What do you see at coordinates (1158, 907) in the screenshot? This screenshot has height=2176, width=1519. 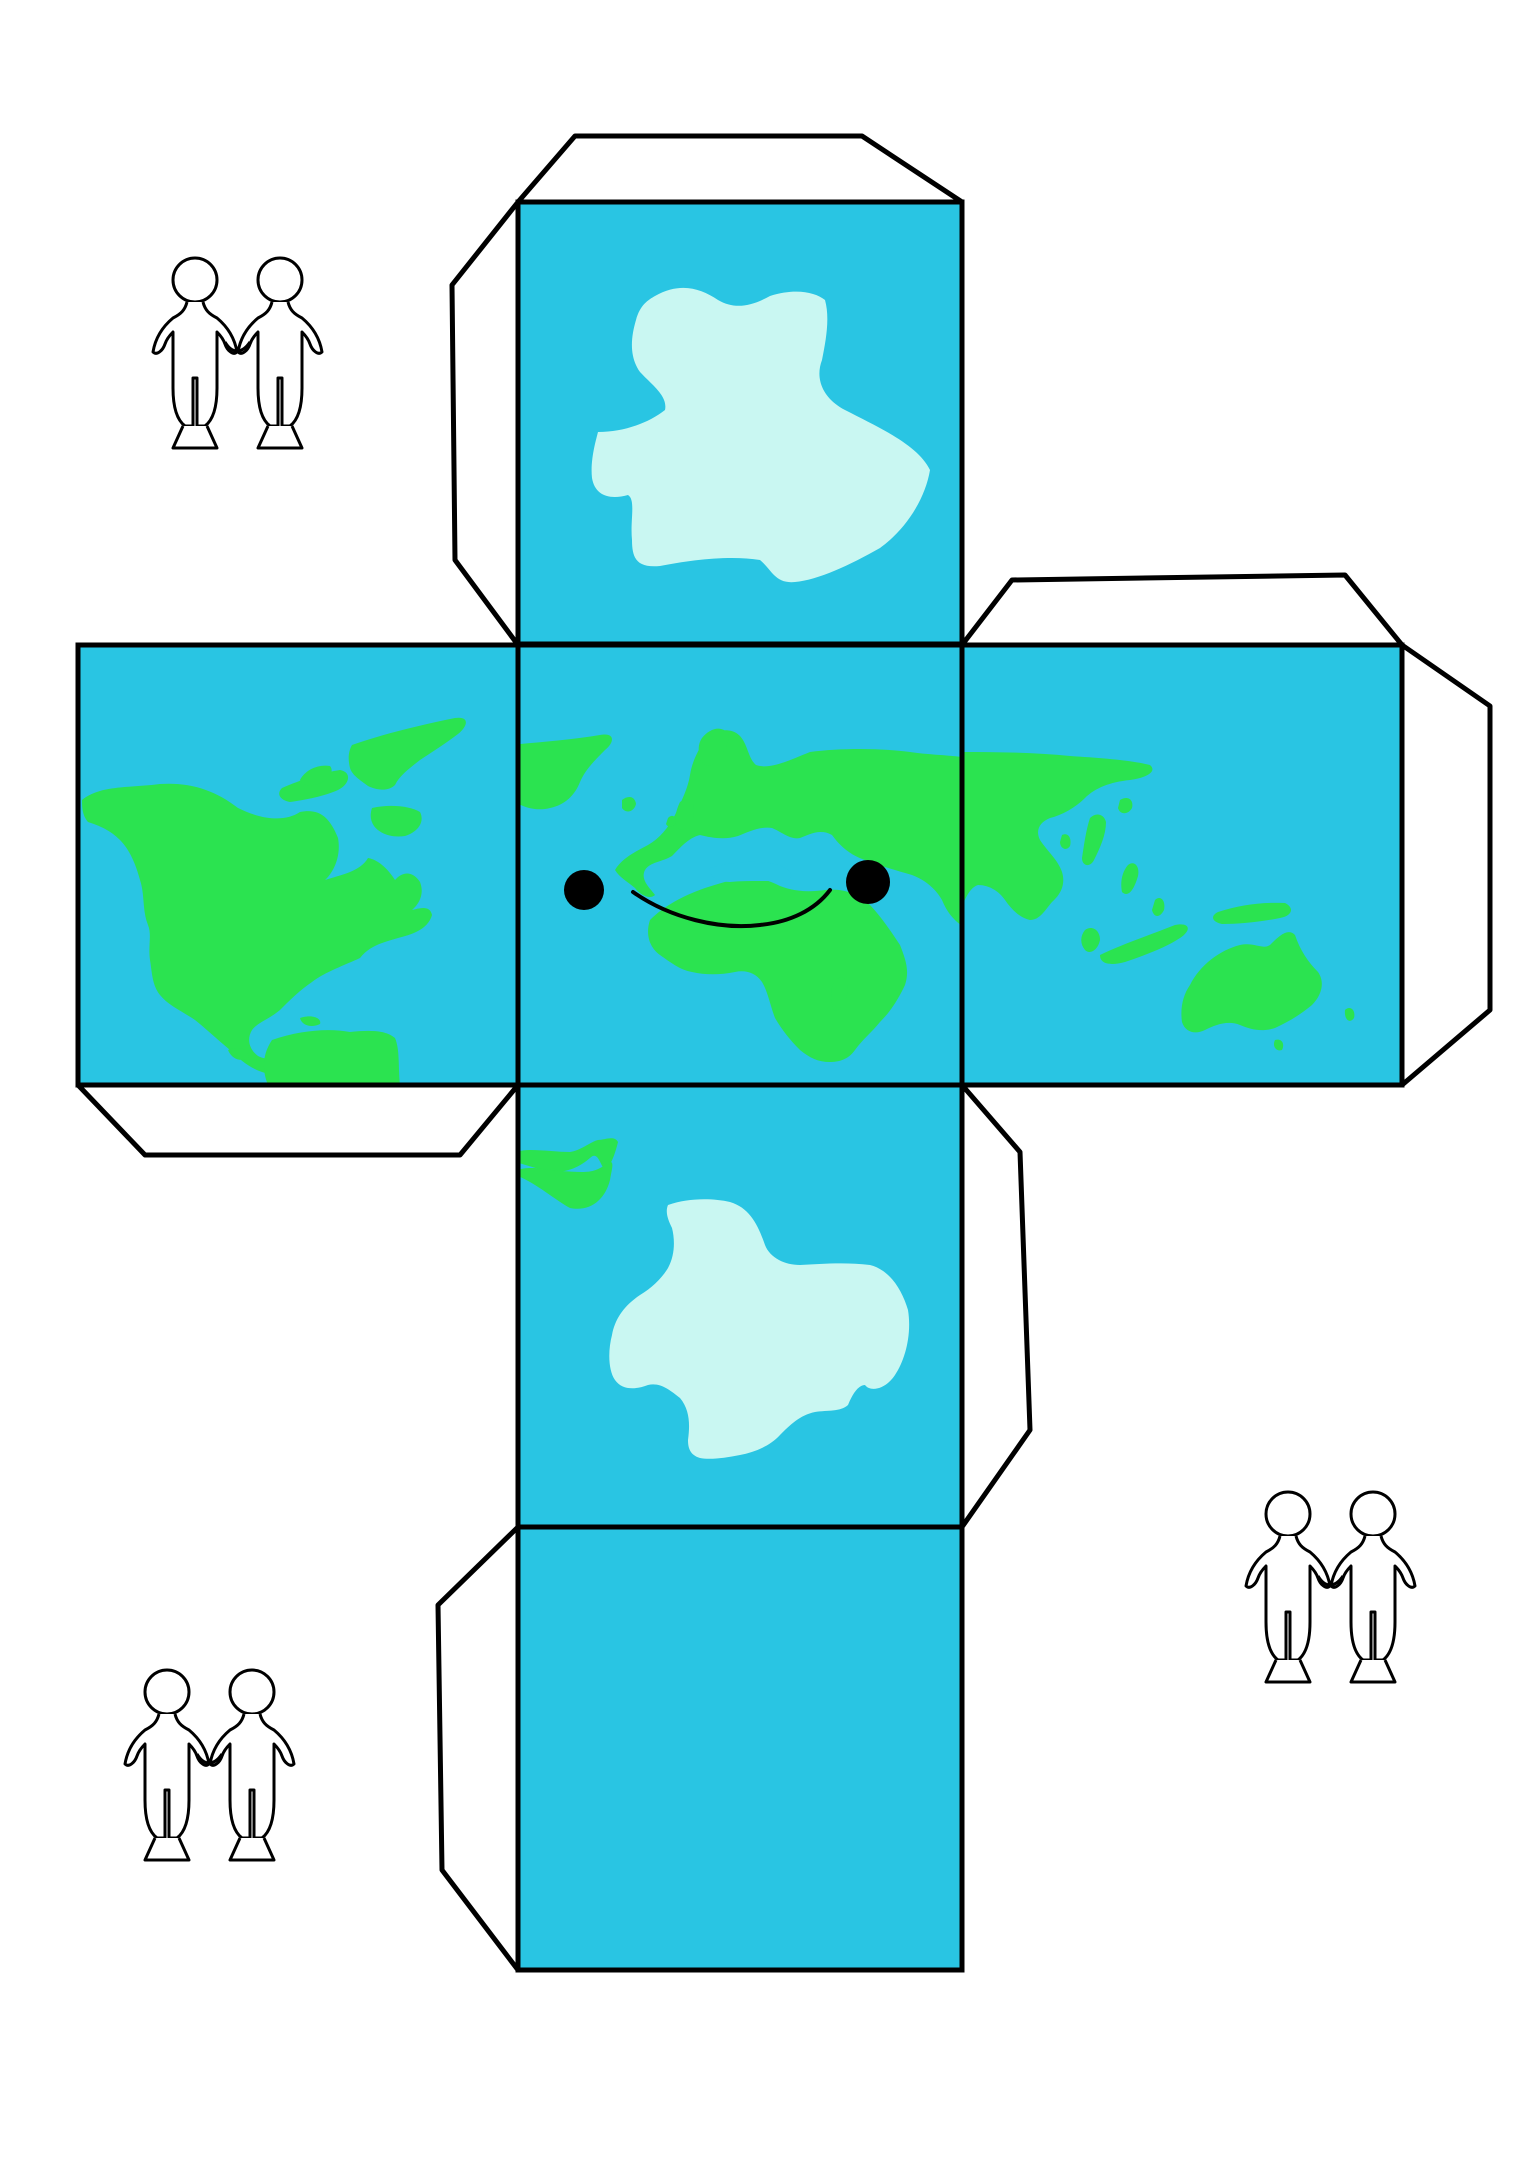 I see `sulawesi` at bounding box center [1158, 907].